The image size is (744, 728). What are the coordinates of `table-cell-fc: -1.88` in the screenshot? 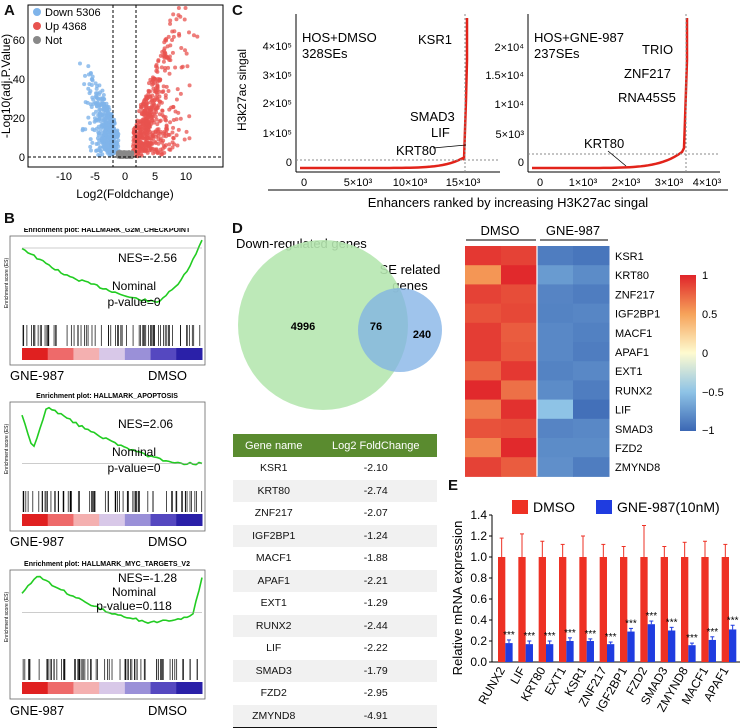 It's located at (375, 558).